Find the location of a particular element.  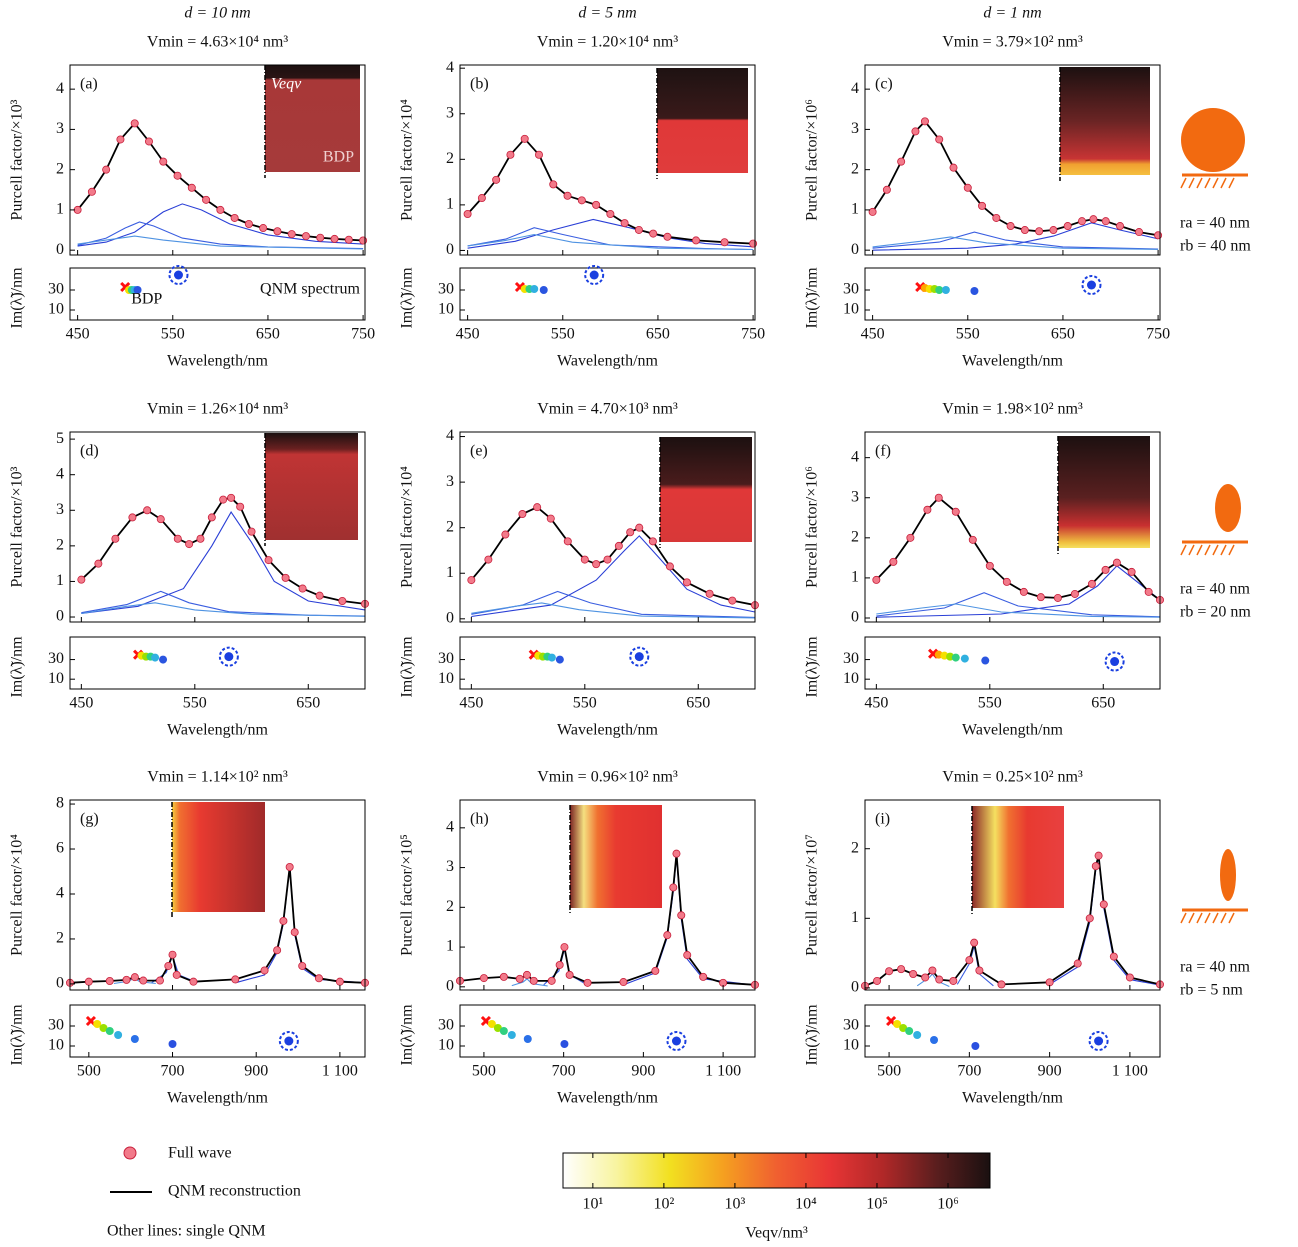

colorbar-tick-label: 10² is located at coordinates (663, 1204).